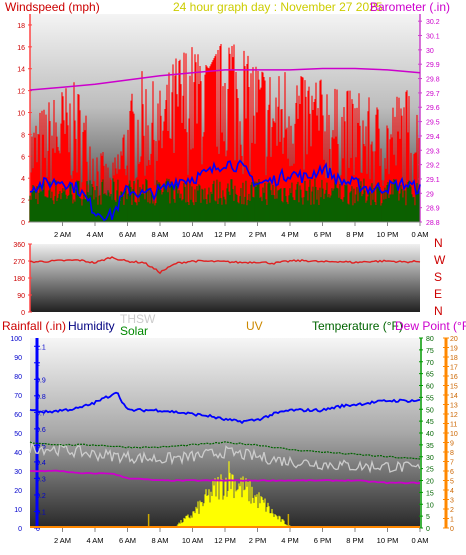  Describe the element at coordinates (452, 520) in the screenshot. I see `uv-tick-label: 1` at that location.